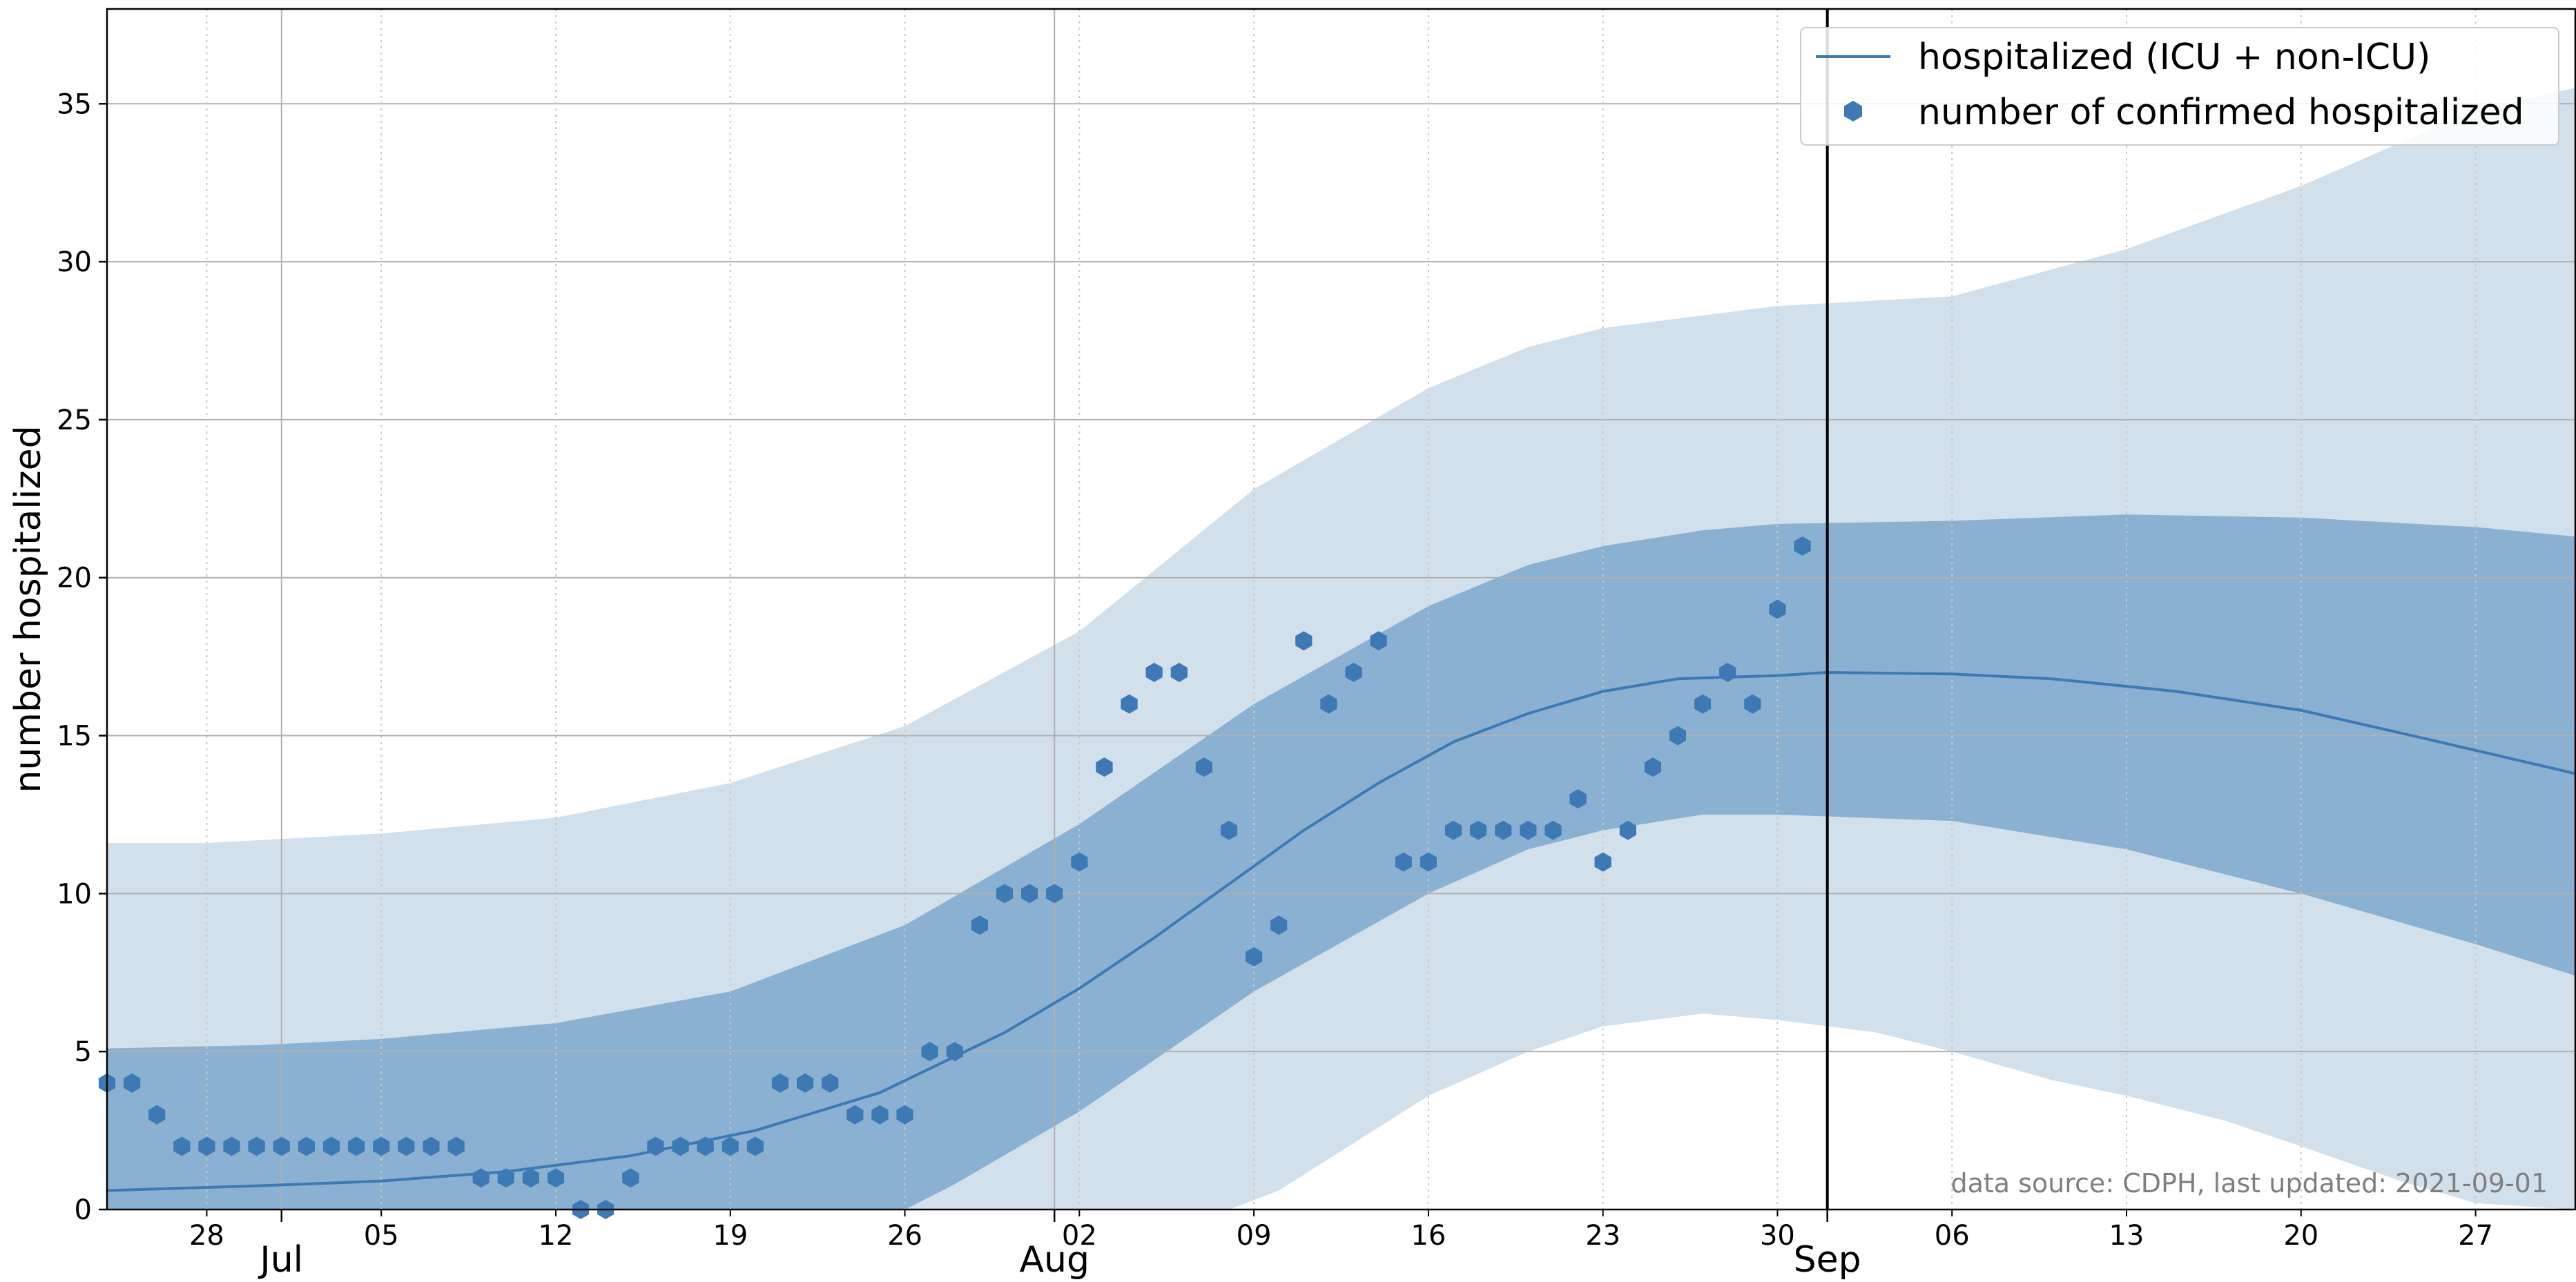 The height and width of the screenshot is (1282, 2576). What do you see at coordinates (1602, 1236) in the screenshot?
I see `x-minor-tick-label: 23` at bounding box center [1602, 1236].